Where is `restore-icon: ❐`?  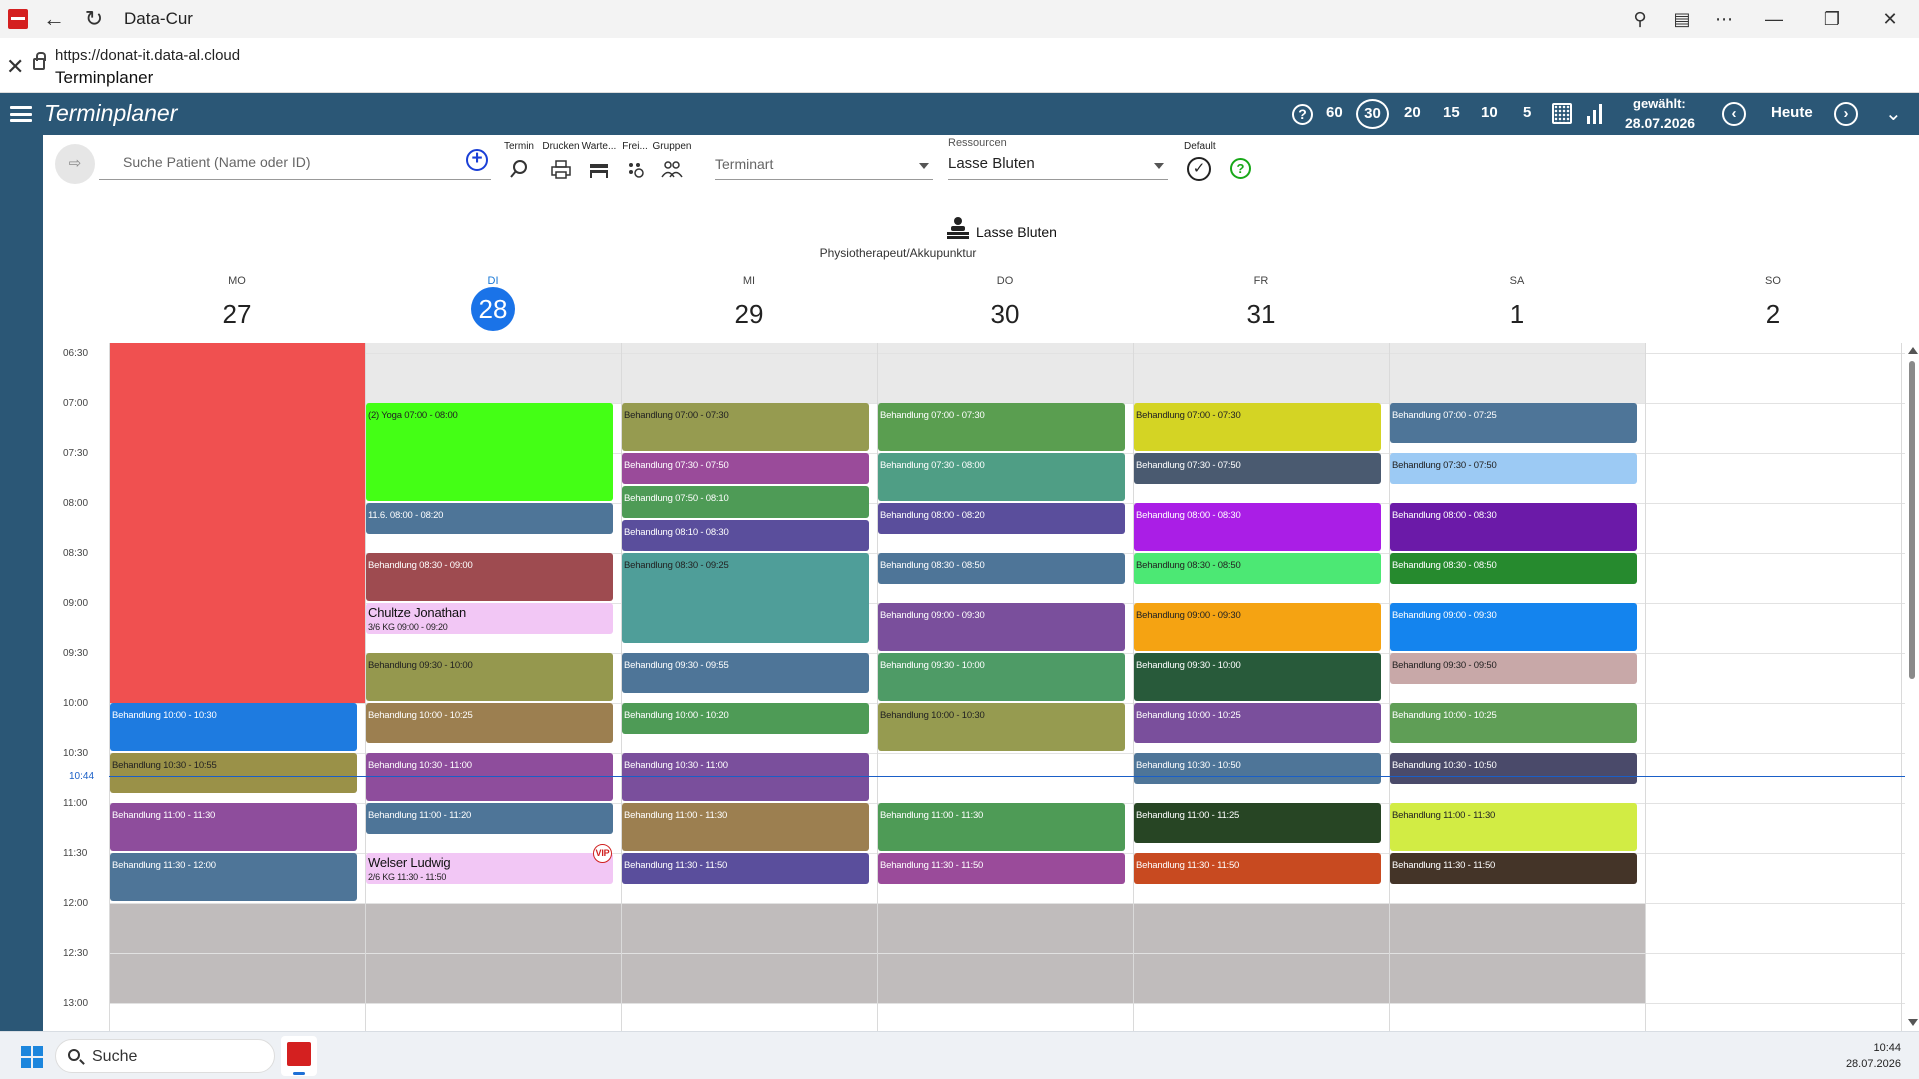
restore-icon: ❐ is located at coordinates (1832, 18).